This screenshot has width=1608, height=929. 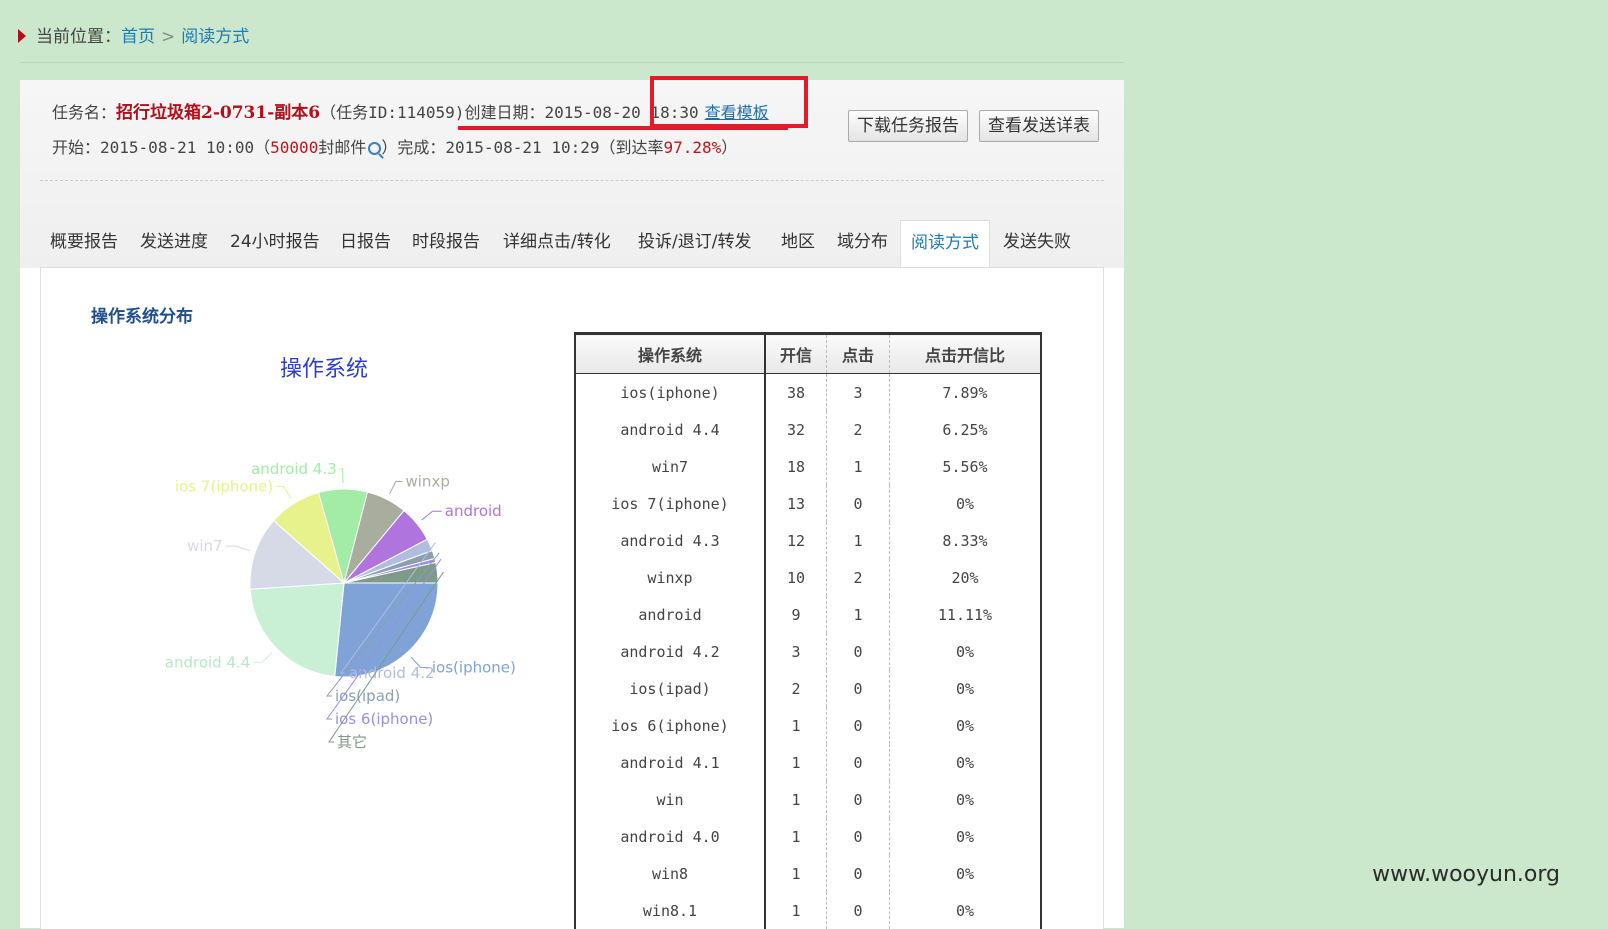 I want to click on tab-period-report: 时段报告, so click(x=446, y=242).